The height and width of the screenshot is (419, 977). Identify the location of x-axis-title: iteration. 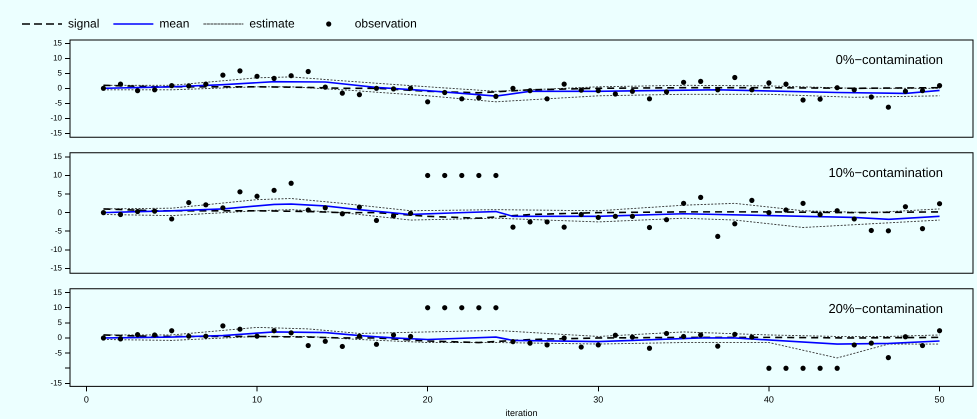
(521, 413).